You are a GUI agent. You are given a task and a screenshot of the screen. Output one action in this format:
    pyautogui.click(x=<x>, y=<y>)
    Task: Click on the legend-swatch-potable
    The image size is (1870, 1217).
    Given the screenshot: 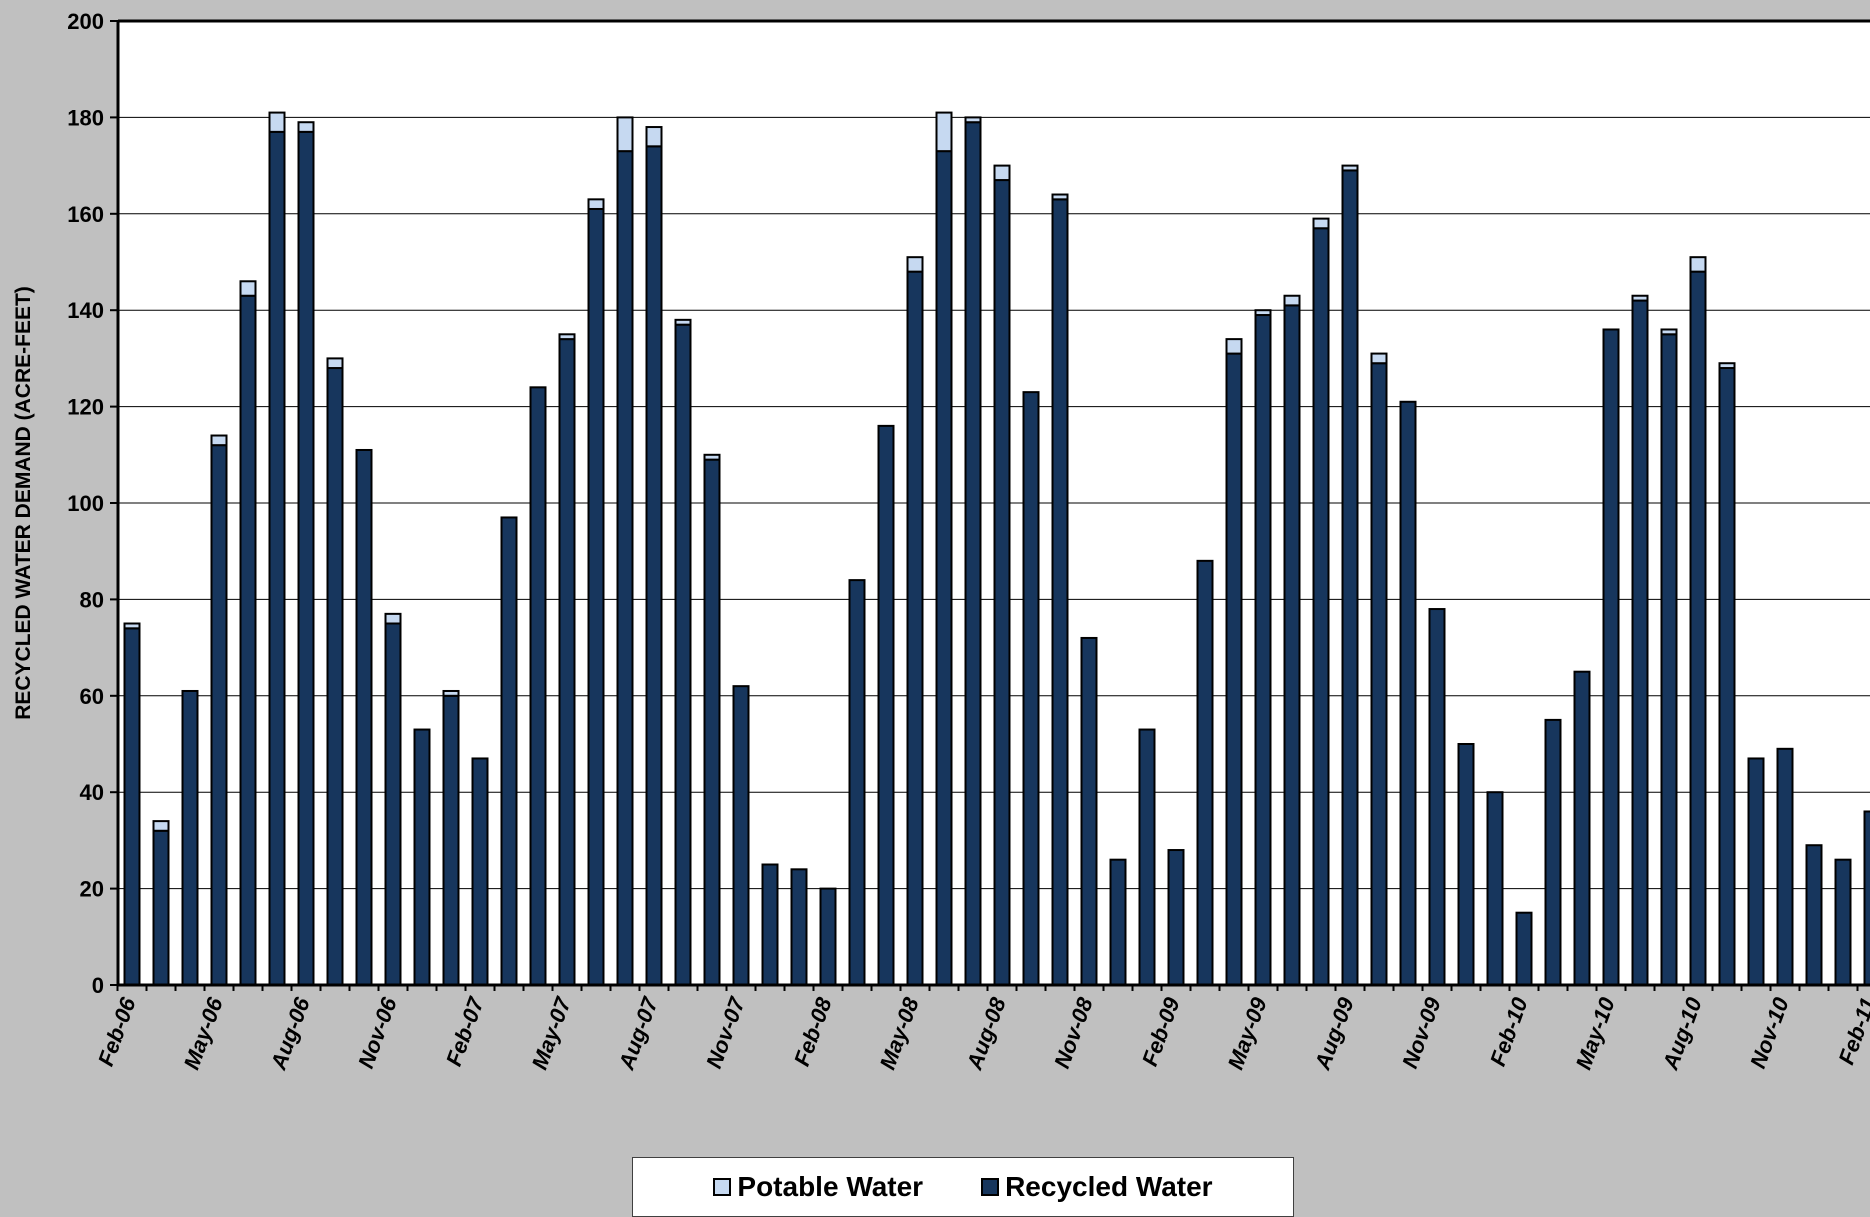 What is the action you would take?
    pyautogui.click(x=722, y=1187)
    